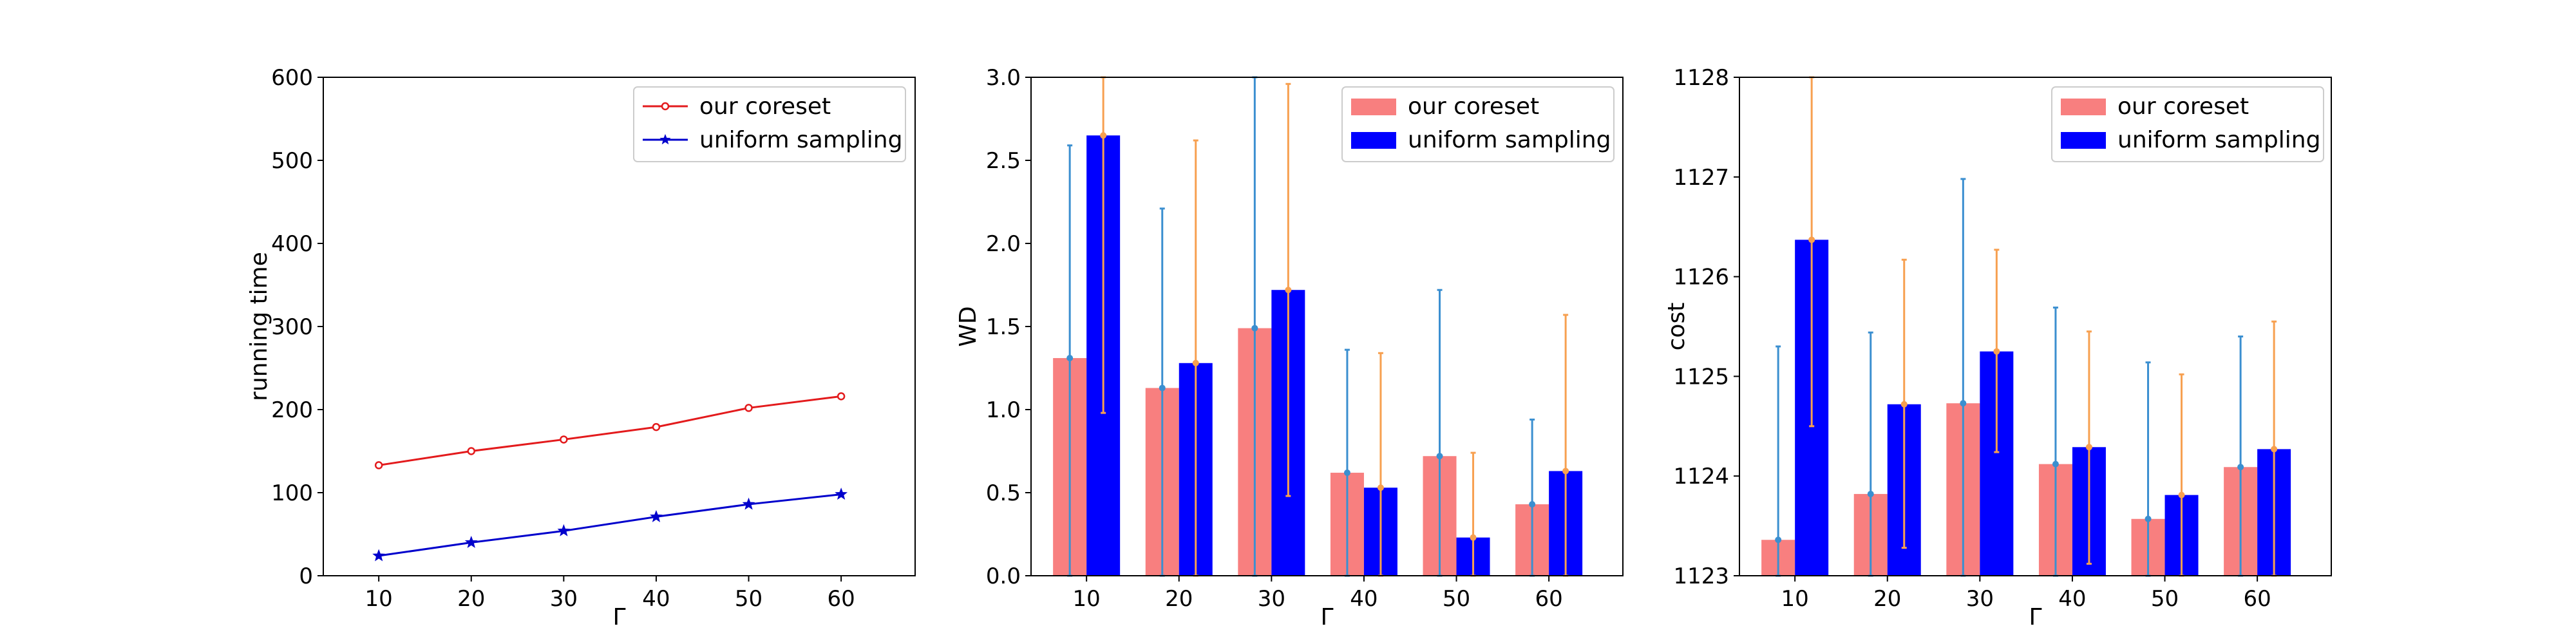 This screenshot has height=644, width=2576. Describe the element at coordinates (292, 78) in the screenshot. I see `y-tick-label: 600` at that location.